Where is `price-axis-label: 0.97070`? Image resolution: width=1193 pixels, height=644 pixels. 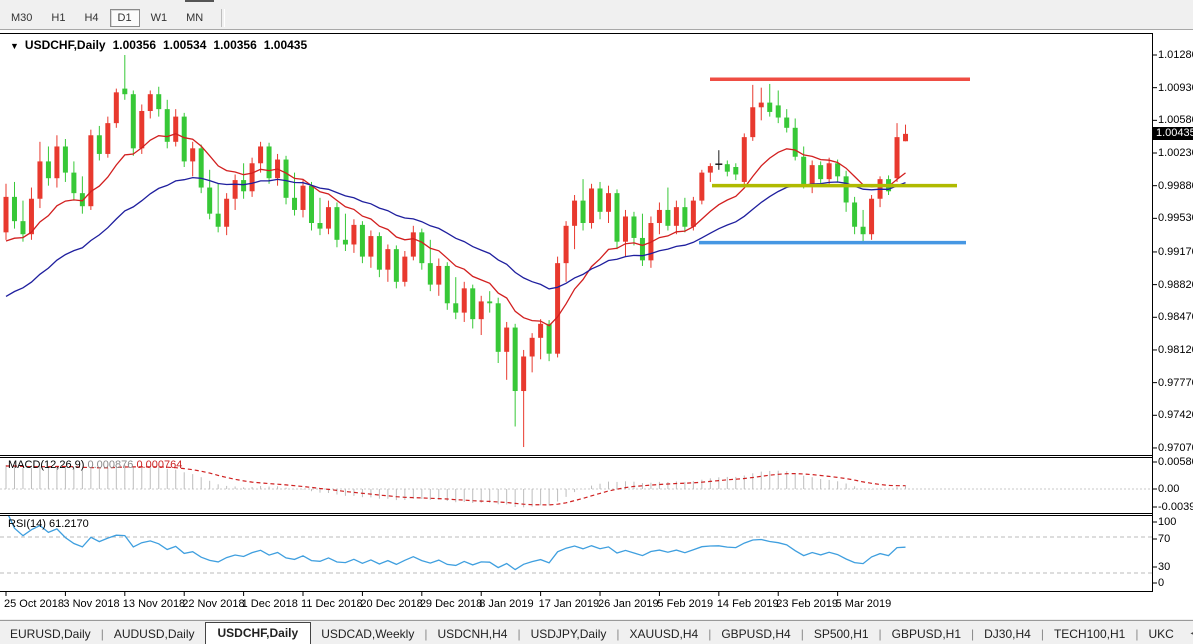
price-axis-label: 0.97070 is located at coordinates (1175, 447).